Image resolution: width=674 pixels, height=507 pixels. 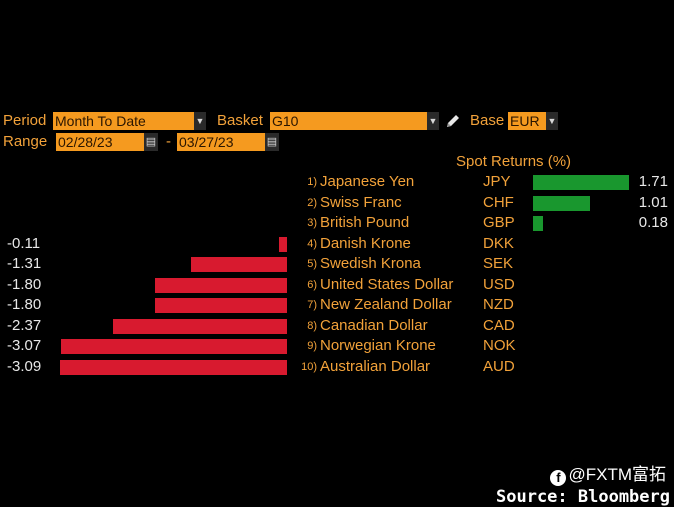 What do you see at coordinates (312, 305) in the screenshot?
I see `row-rank: 7)` at bounding box center [312, 305].